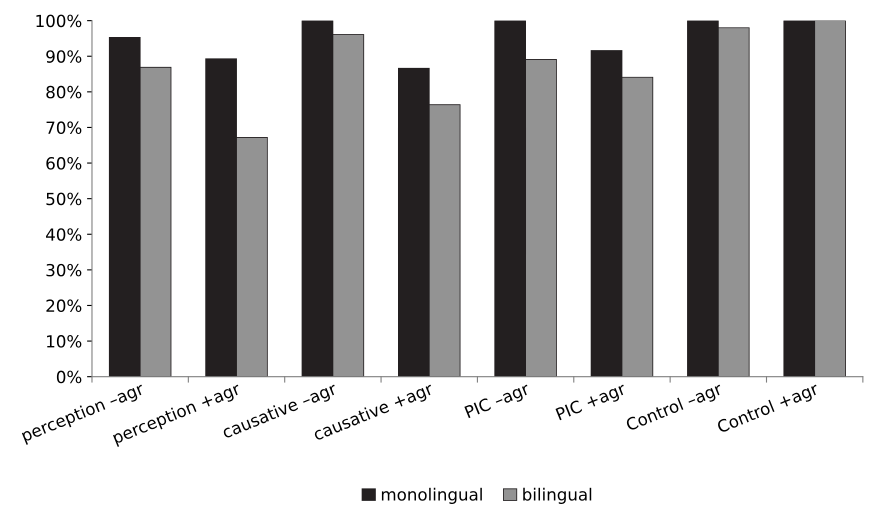 The height and width of the screenshot is (516, 876). Describe the element at coordinates (64, 92) in the screenshot. I see `y-tick-label: 80%` at that location.